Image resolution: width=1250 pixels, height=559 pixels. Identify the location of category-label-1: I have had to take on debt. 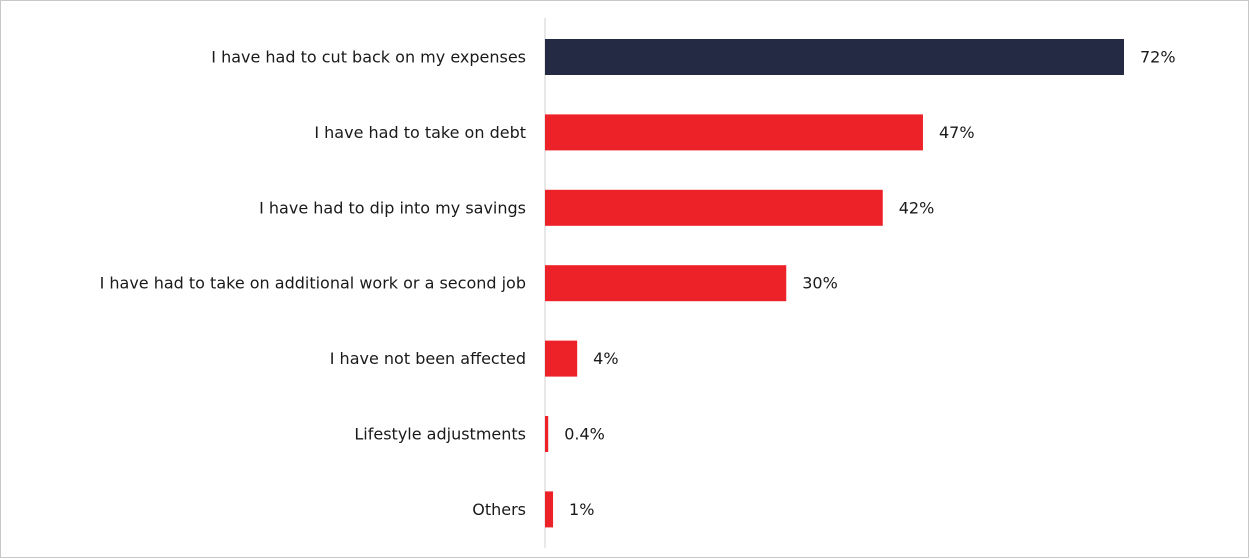
(420, 132).